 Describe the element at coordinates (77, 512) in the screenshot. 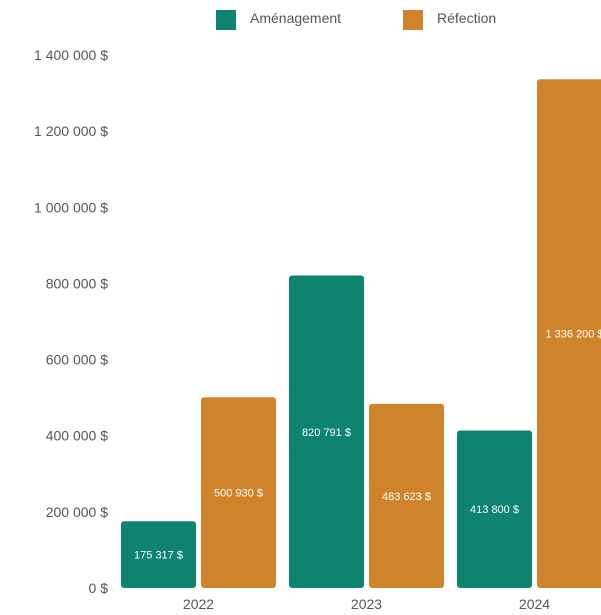

I see `y-tick-label: 200 000 $` at that location.